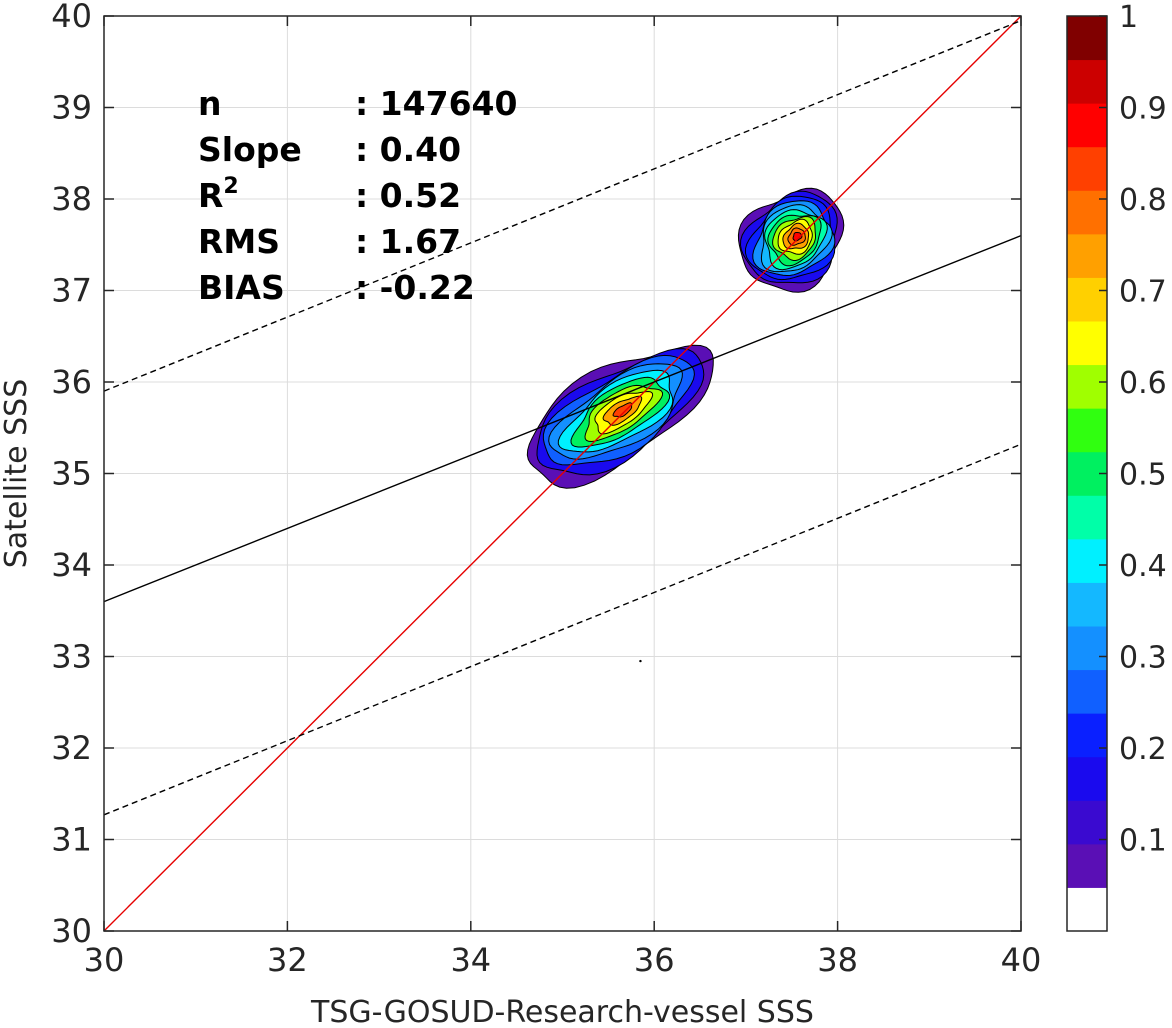 The image size is (1172, 1028). What do you see at coordinates (1143, 566) in the screenshot?
I see `colorbar-tick-label: 0.4` at bounding box center [1143, 566].